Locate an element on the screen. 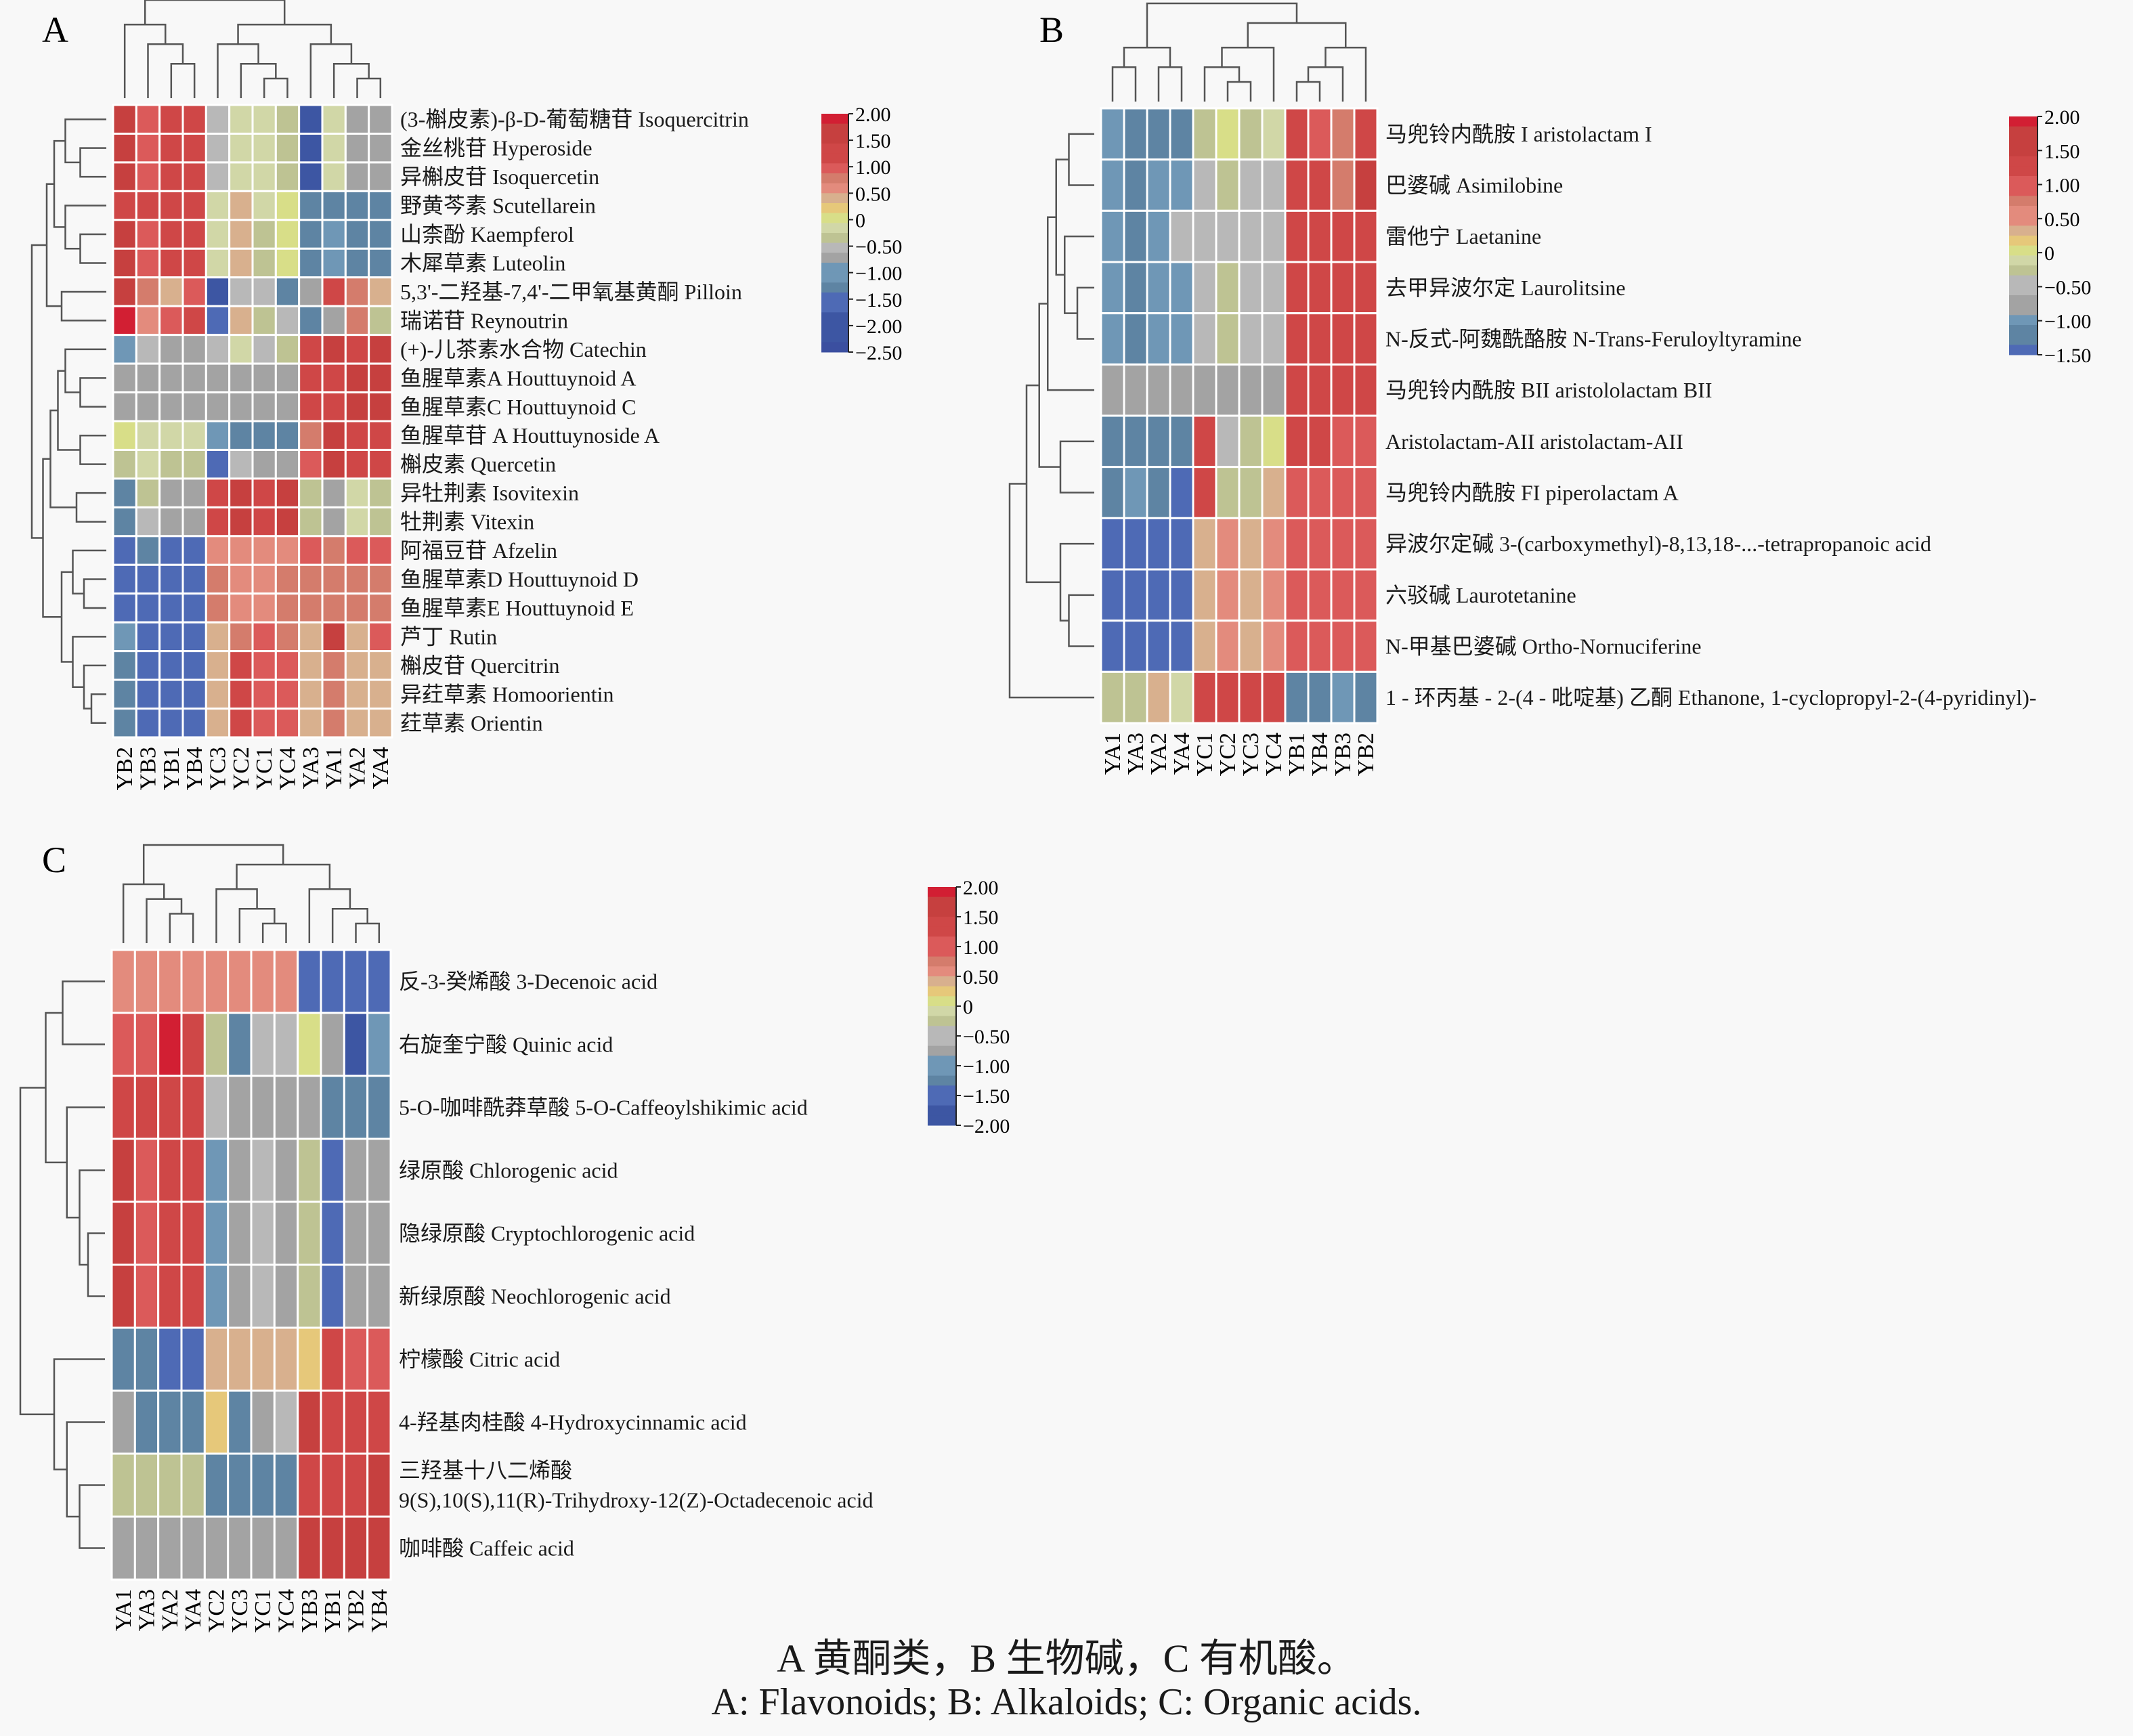  column-label: YA4 is located at coordinates (380, 768).